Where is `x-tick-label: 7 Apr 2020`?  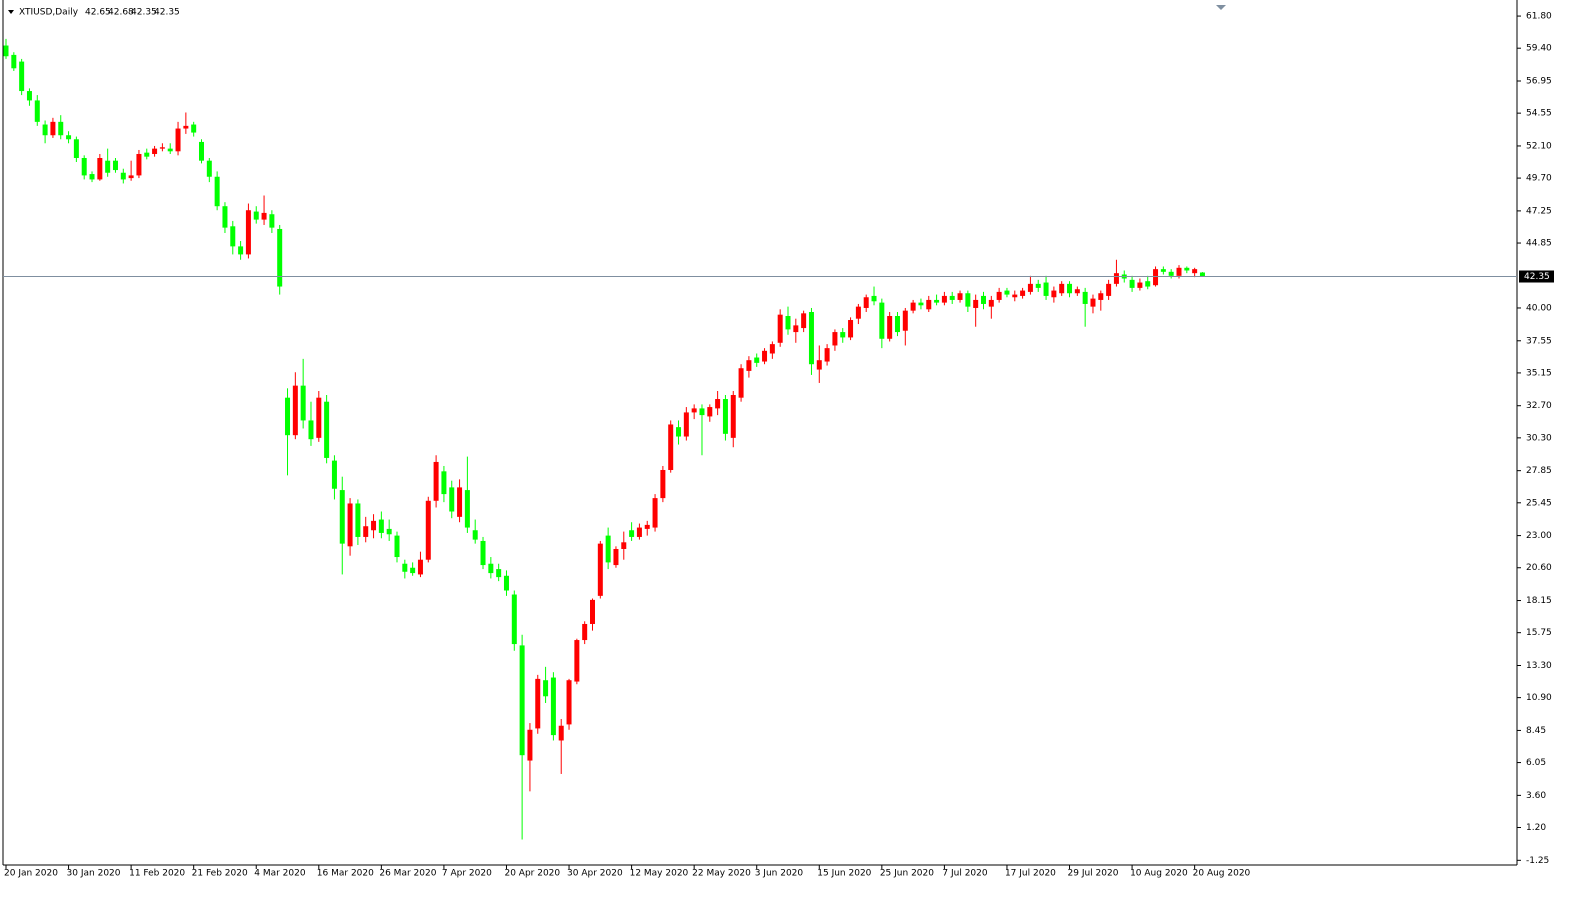
x-tick-label: 7 Apr 2020 is located at coordinates (467, 874).